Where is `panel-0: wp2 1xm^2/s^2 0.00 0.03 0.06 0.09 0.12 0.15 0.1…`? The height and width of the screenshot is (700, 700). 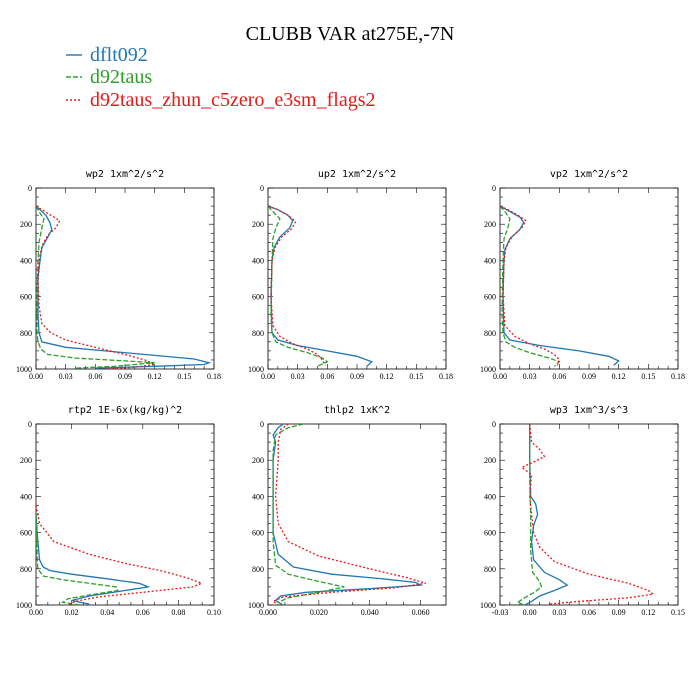
panel-0: wp2 1xm^2/s^2 0.00 0.03 0.06 0.09 0.12 0.15 0.1… is located at coordinates (118, 275).